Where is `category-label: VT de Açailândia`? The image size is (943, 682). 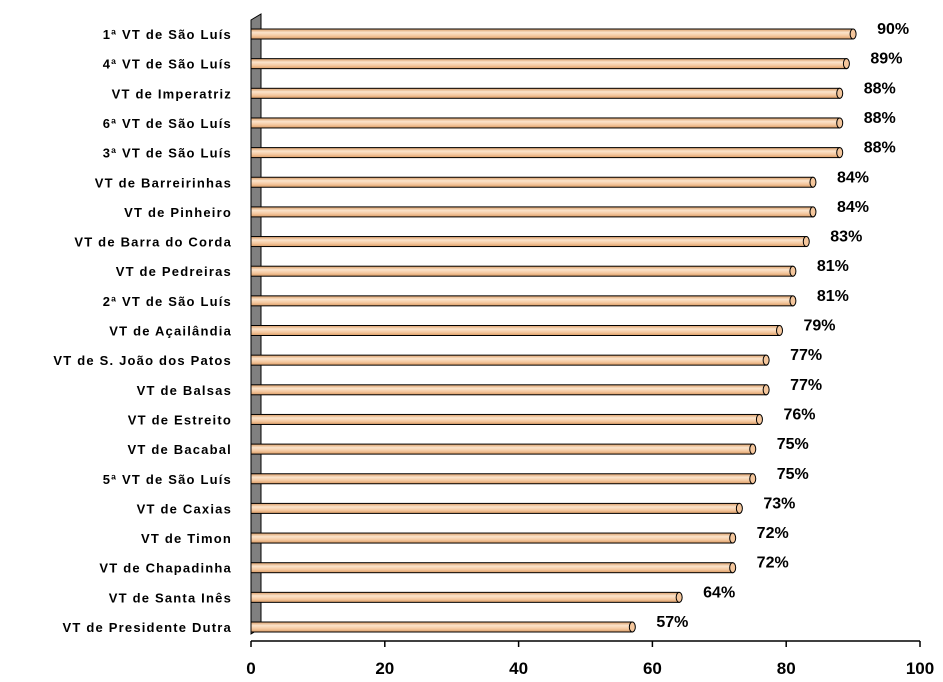
category-label: VT de Açailândia is located at coordinates (170, 331).